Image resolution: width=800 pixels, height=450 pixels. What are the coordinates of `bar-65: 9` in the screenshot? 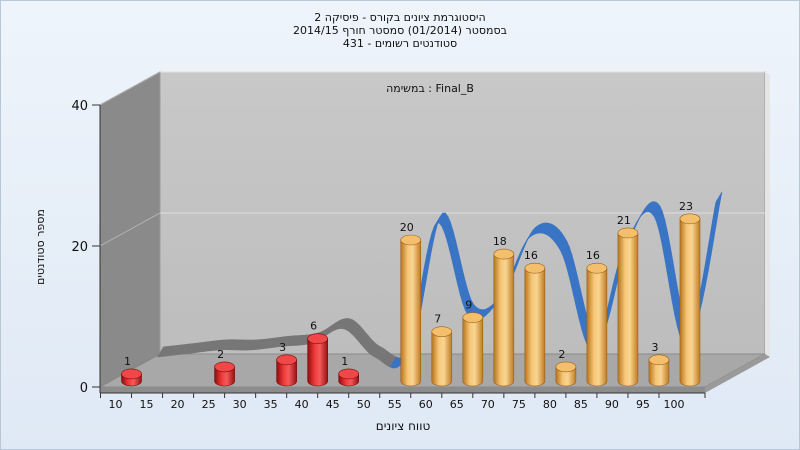 It's located at (473, 343).